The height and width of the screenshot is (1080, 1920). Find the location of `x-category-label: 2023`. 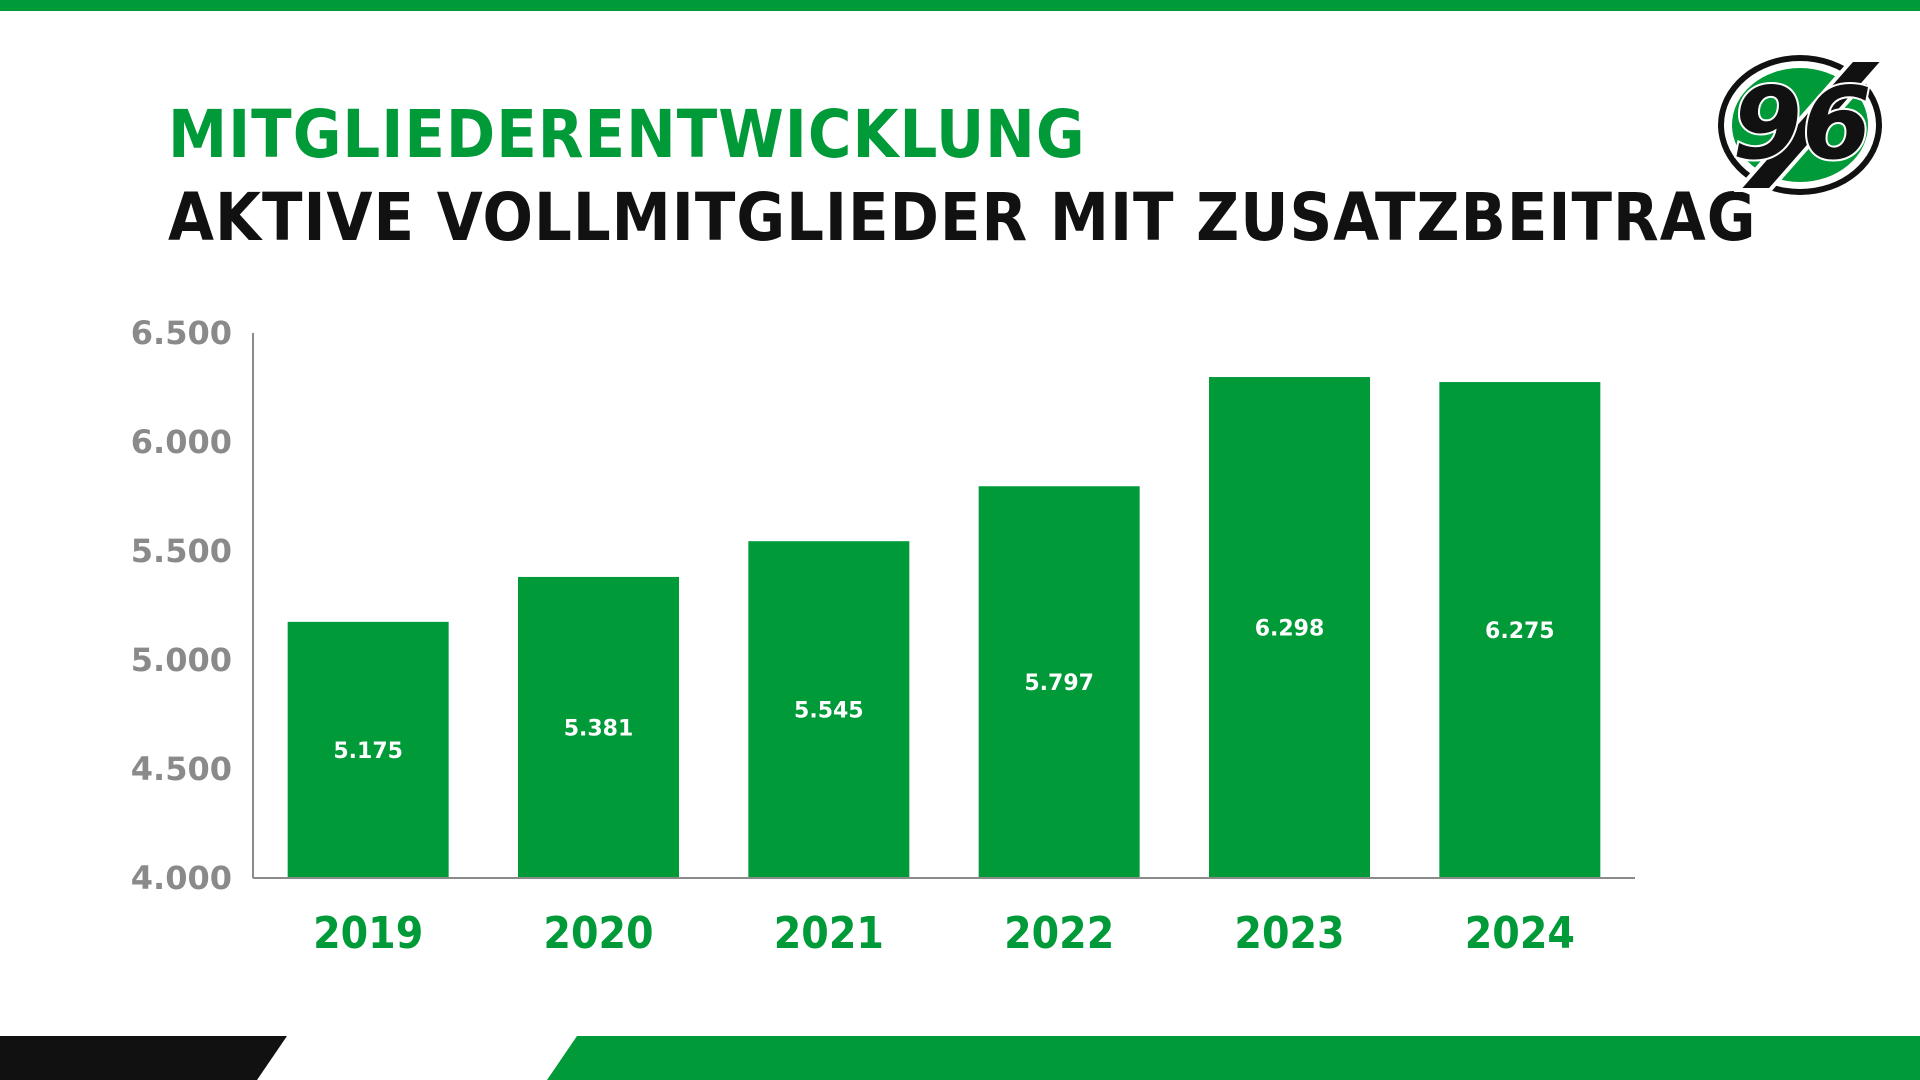

x-category-label: 2023 is located at coordinates (1289, 933).